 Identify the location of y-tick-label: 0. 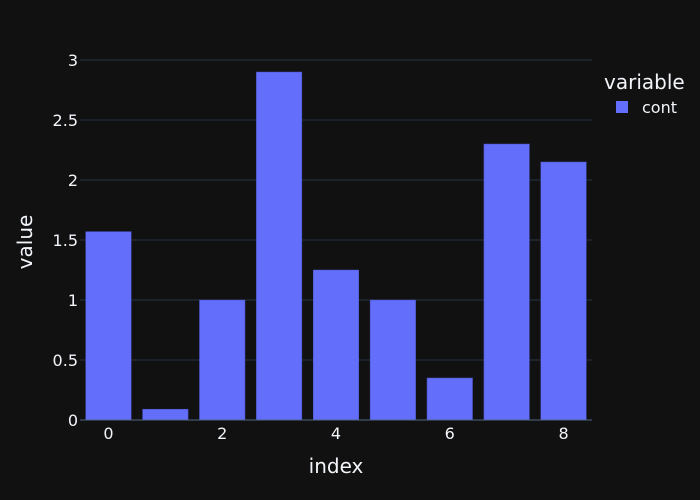
(73, 420).